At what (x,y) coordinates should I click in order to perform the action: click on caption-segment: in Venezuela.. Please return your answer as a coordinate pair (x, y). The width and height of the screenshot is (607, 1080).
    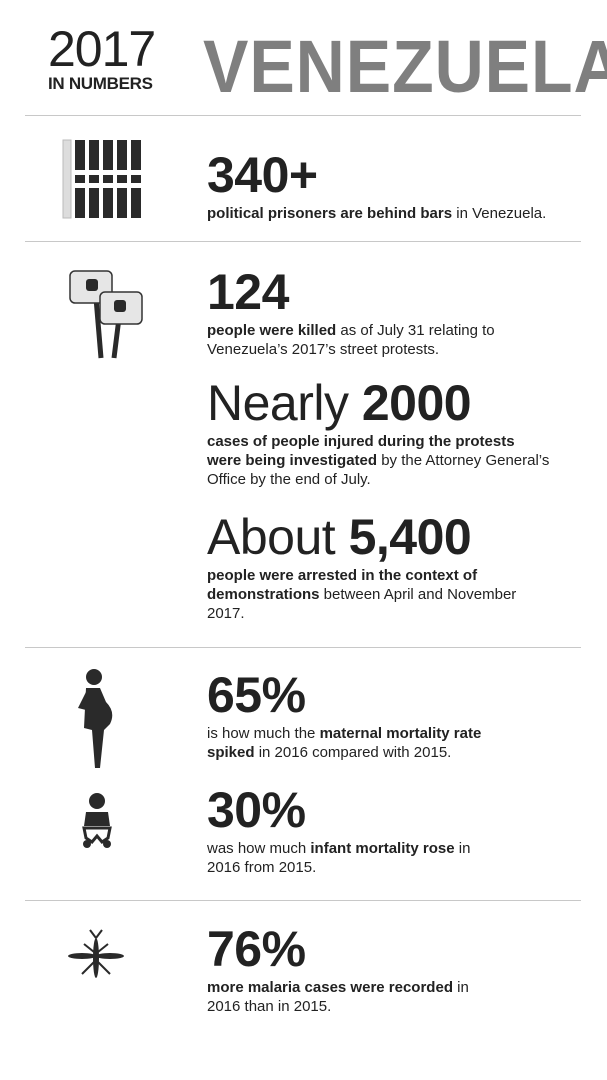
    Looking at the image, I should click on (499, 213).